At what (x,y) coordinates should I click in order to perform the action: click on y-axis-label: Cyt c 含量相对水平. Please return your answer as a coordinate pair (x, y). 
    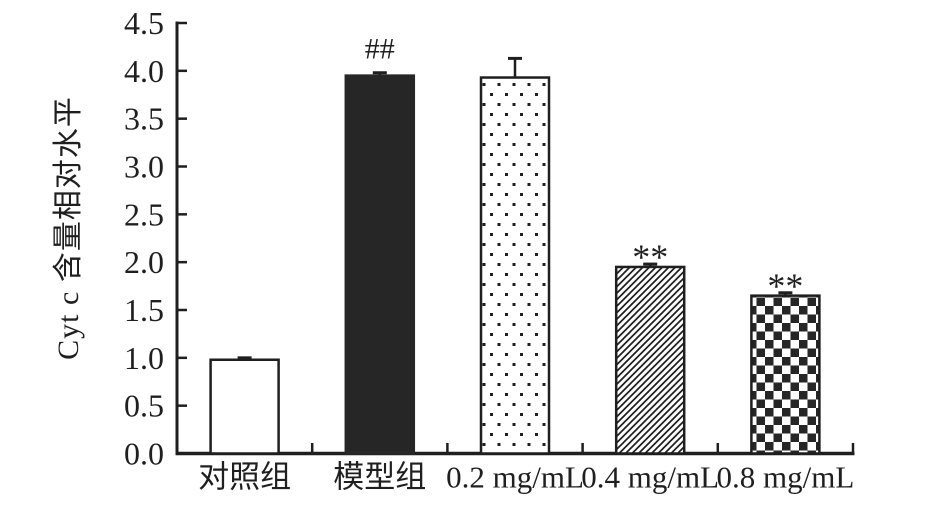
    Looking at the image, I should click on (68, 228).